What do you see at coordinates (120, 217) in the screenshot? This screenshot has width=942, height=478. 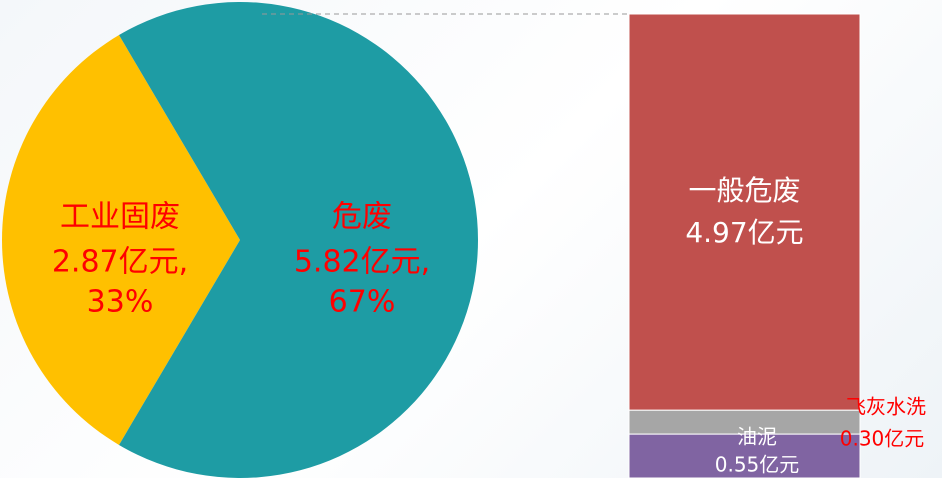 I see `slice-label: 工业固废` at bounding box center [120, 217].